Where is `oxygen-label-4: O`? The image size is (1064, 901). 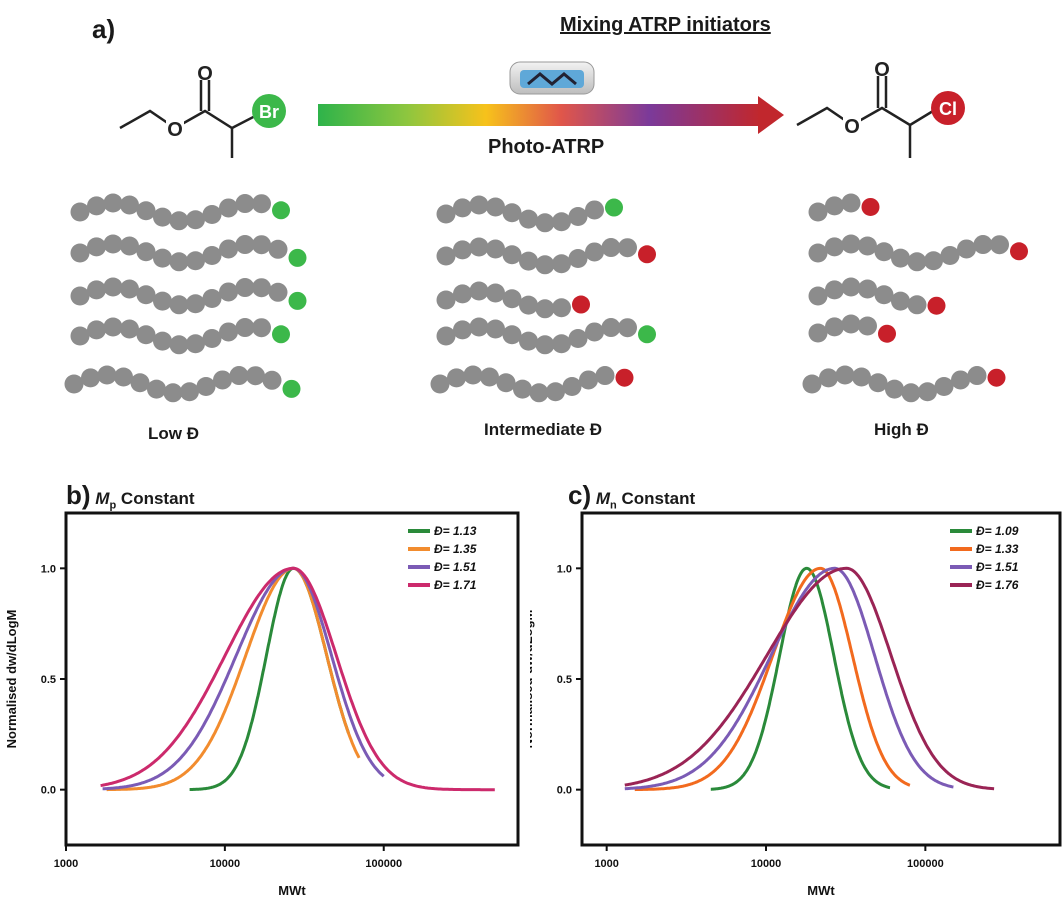 oxygen-label-4: O is located at coordinates (852, 127).